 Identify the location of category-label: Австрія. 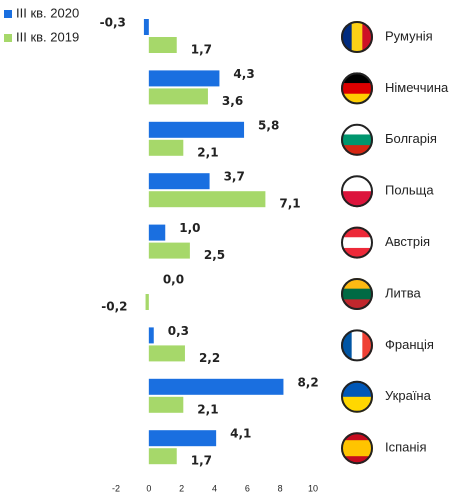
(407, 241).